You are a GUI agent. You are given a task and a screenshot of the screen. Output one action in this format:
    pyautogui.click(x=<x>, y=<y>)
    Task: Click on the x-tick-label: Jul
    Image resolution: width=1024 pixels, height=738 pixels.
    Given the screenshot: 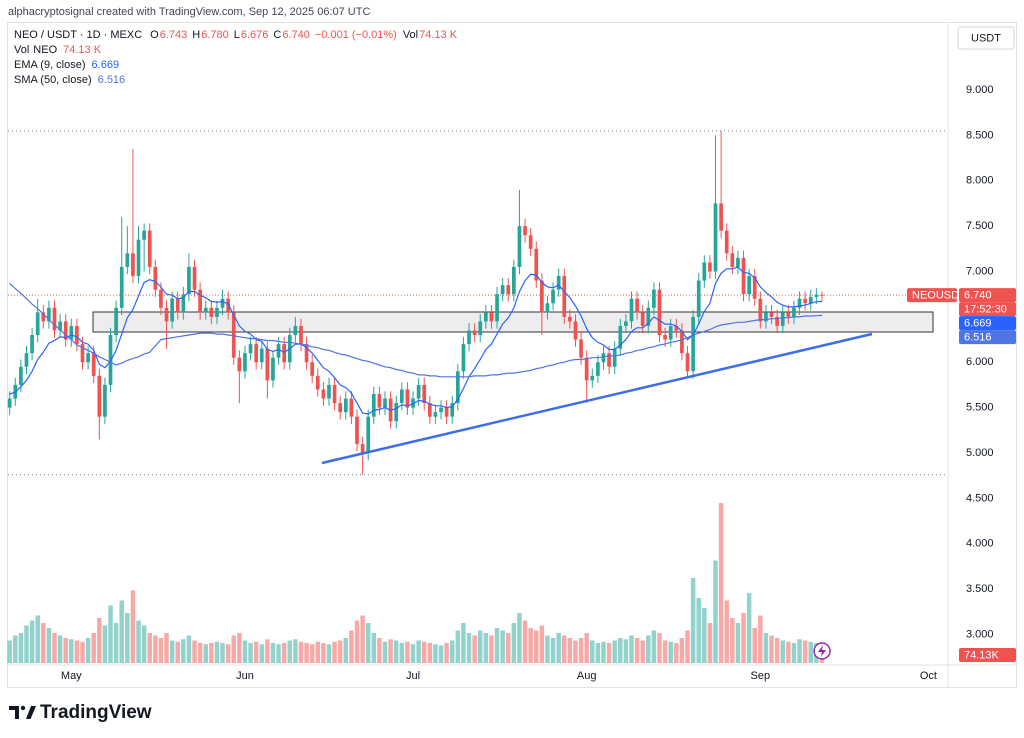 What is the action you would take?
    pyautogui.click(x=413, y=676)
    